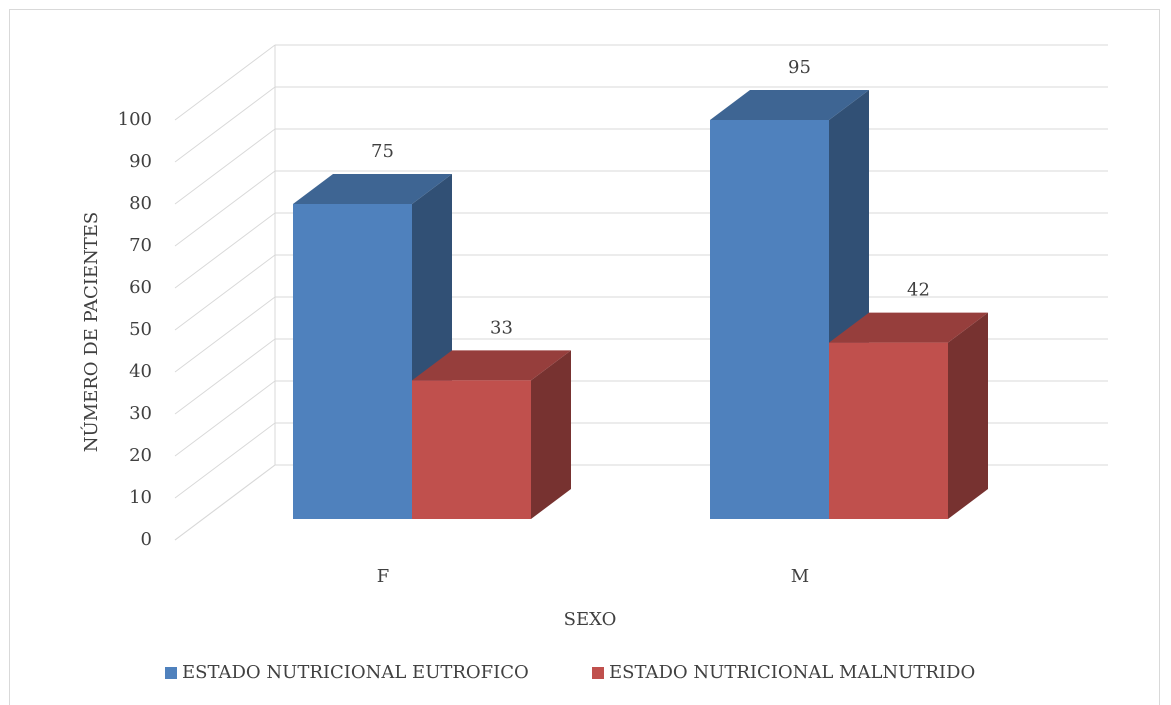  Describe the element at coordinates (140, 371) in the screenshot. I see `y-tick-label: 40` at that location.